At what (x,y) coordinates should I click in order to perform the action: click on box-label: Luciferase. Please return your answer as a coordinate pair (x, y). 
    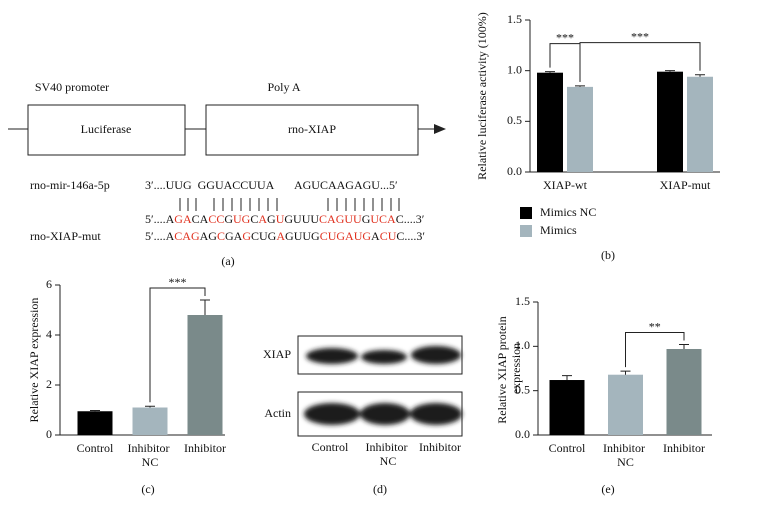
    Looking at the image, I should click on (106, 129).